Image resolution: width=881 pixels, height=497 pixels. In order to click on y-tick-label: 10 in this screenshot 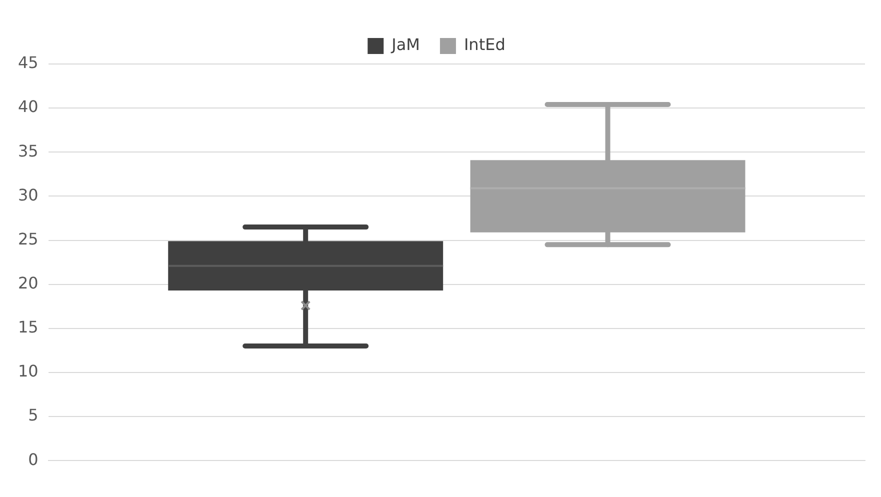, I will do `click(28, 371)`.